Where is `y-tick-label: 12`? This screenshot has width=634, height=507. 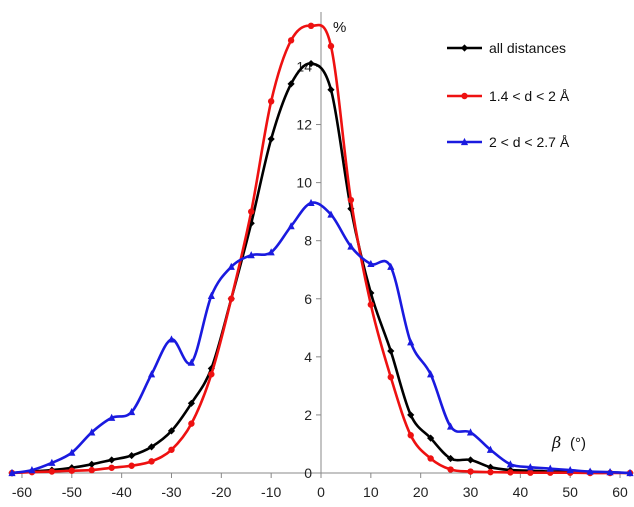 y-tick-label: 12 is located at coordinates (304, 125).